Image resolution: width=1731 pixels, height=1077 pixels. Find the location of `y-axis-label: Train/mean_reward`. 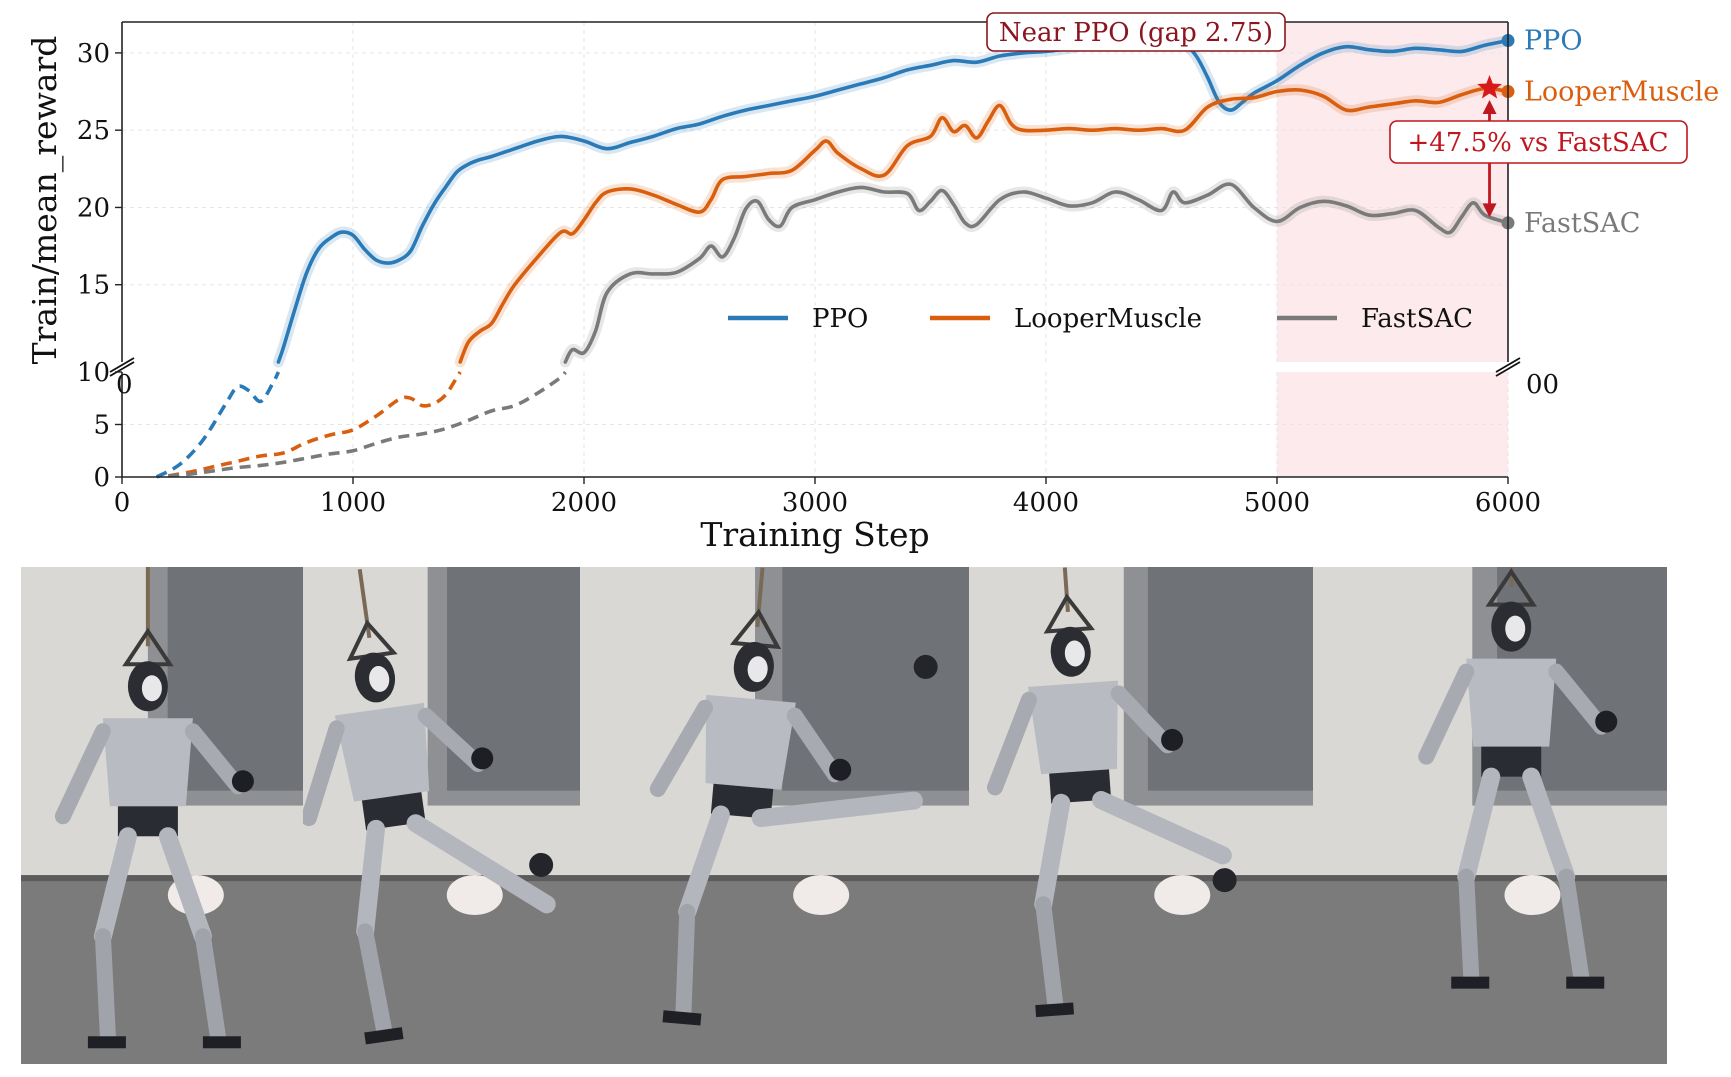

y-axis-label: Train/mean_reward is located at coordinates (45, 200).